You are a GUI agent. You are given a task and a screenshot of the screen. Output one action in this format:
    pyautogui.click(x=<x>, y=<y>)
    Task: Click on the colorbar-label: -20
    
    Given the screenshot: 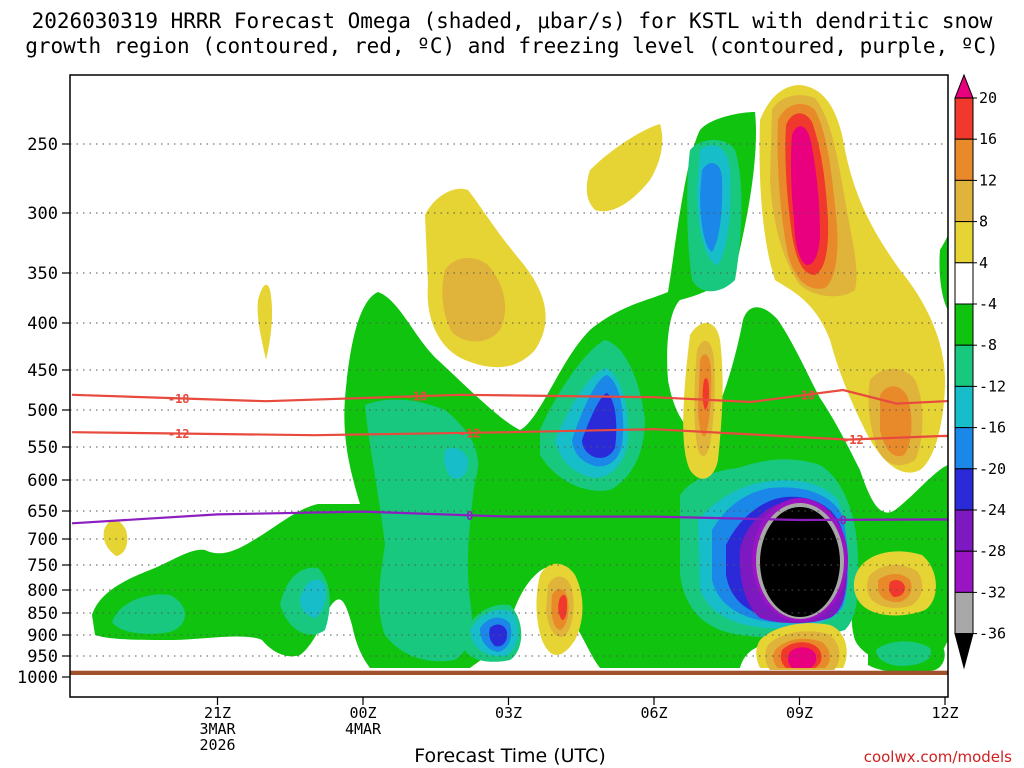 What is the action you would take?
    pyautogui.click(x=992, y=469)
    